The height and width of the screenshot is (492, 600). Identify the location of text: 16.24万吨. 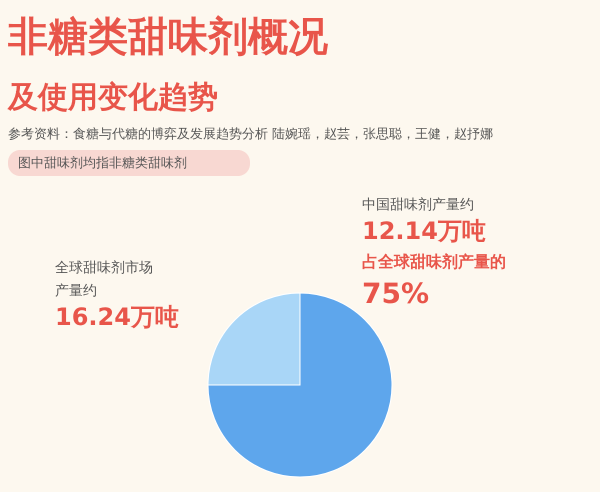
(117, 317).